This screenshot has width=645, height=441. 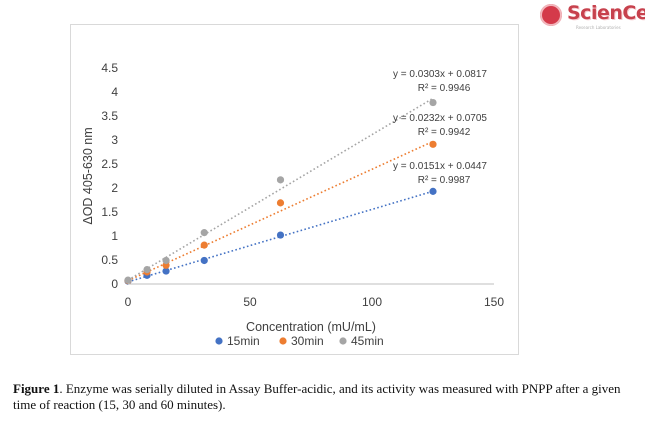 I want to click on equation-45min: y = 0.0303x + 0.0817, so click(x=440, y=74).